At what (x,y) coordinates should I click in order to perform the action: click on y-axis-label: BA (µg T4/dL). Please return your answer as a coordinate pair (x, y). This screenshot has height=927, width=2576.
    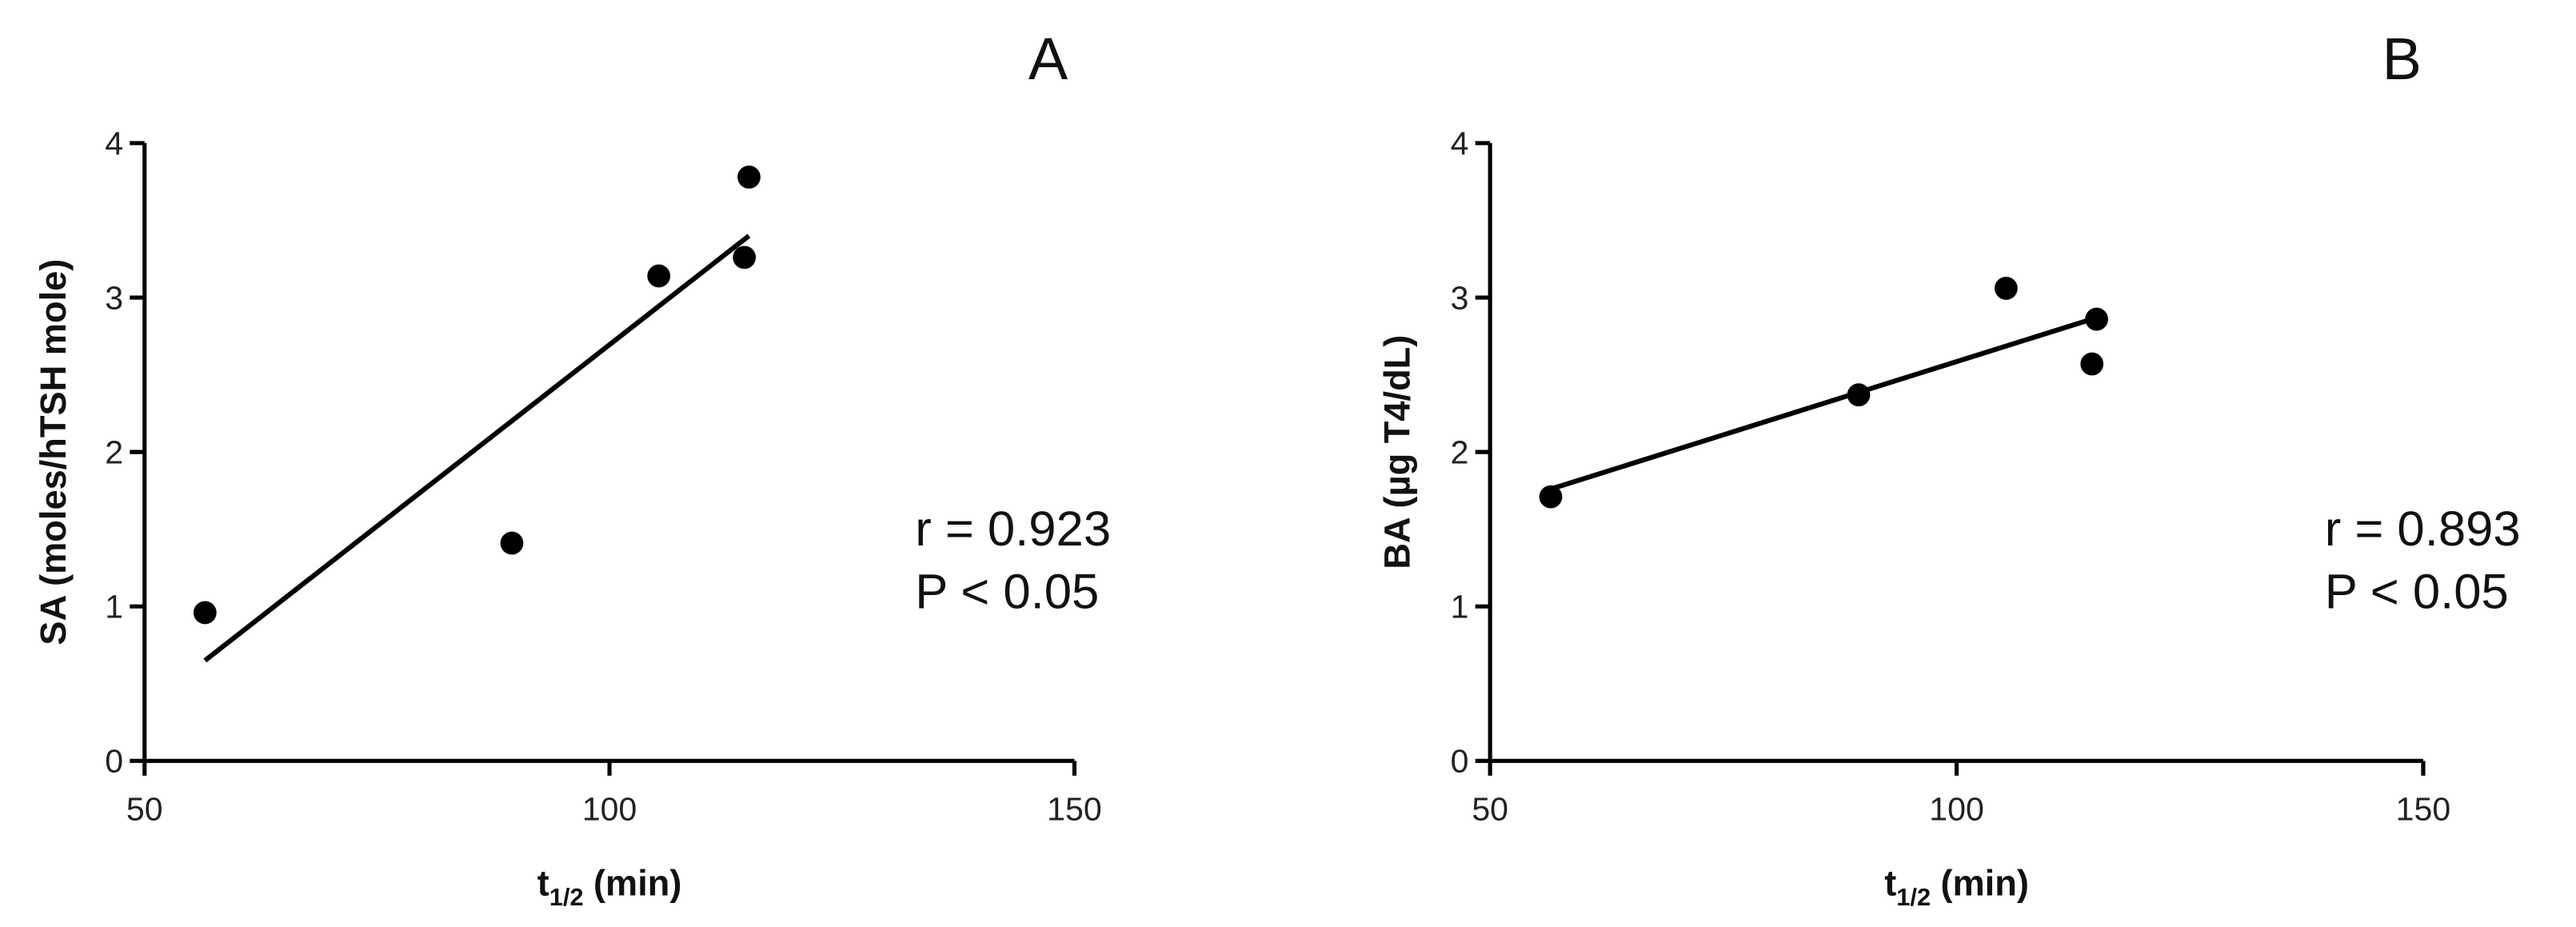
    Looking at the image, I should click on (1397, 452).